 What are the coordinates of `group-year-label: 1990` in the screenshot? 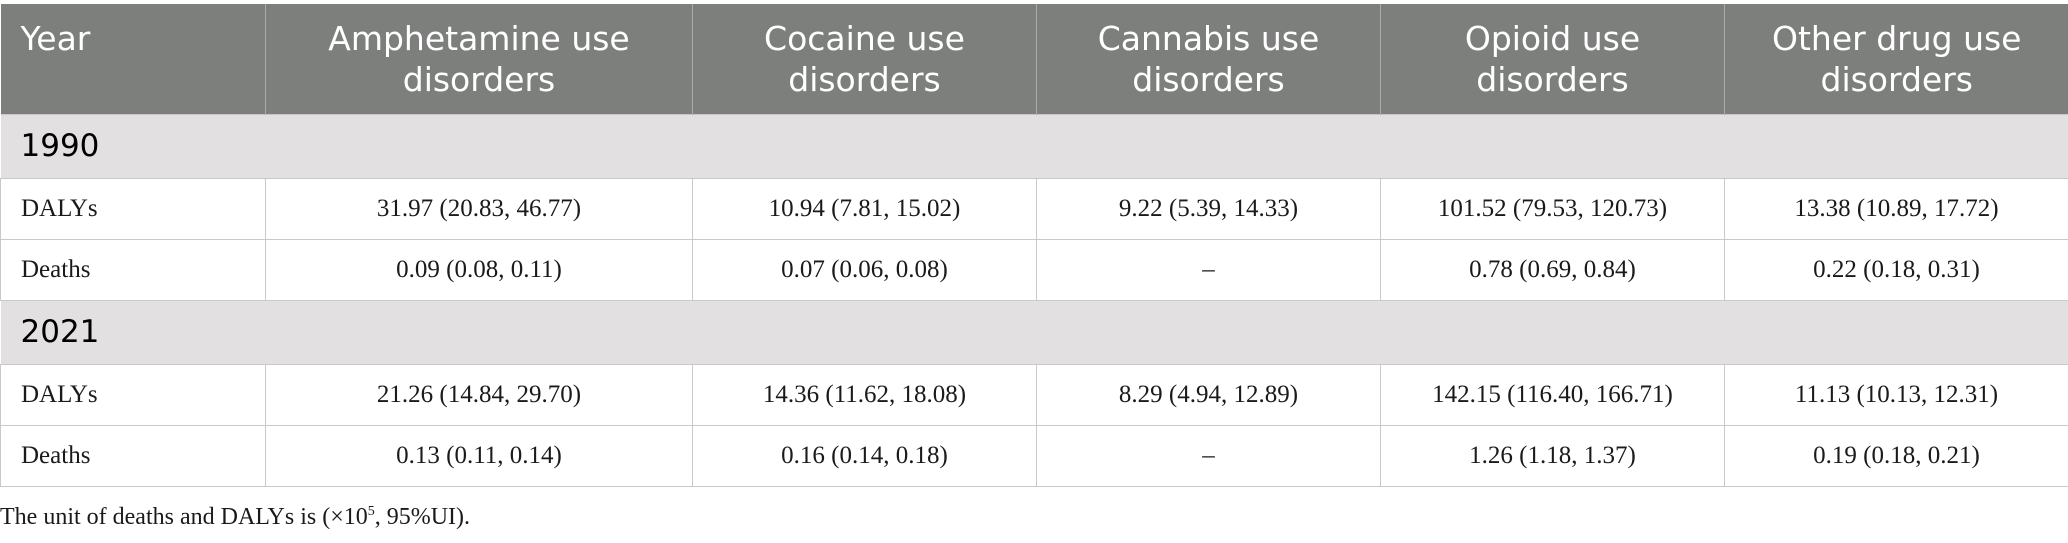 It's located at (1034, 146).